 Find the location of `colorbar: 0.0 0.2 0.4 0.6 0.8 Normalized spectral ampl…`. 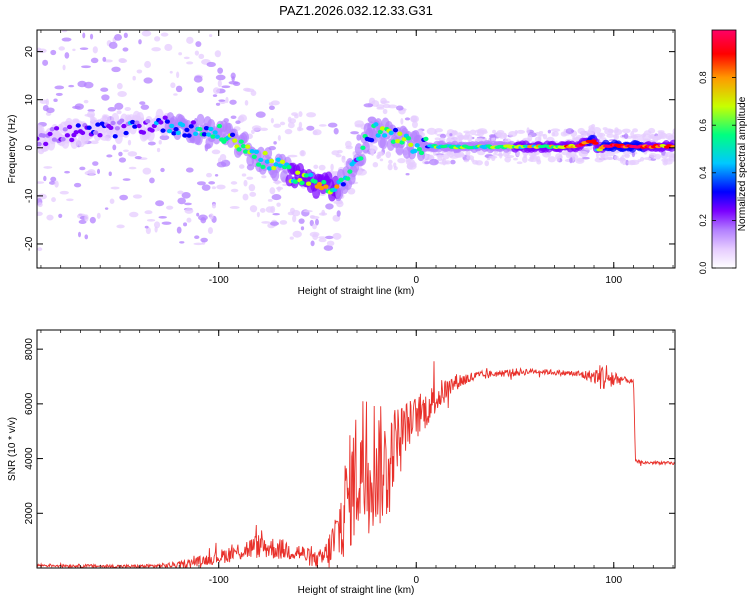

colorbar: 0.0 0.2 0.4 0.6 0.8 Normalized spectral ampl… is located at coordinates (723, 152).